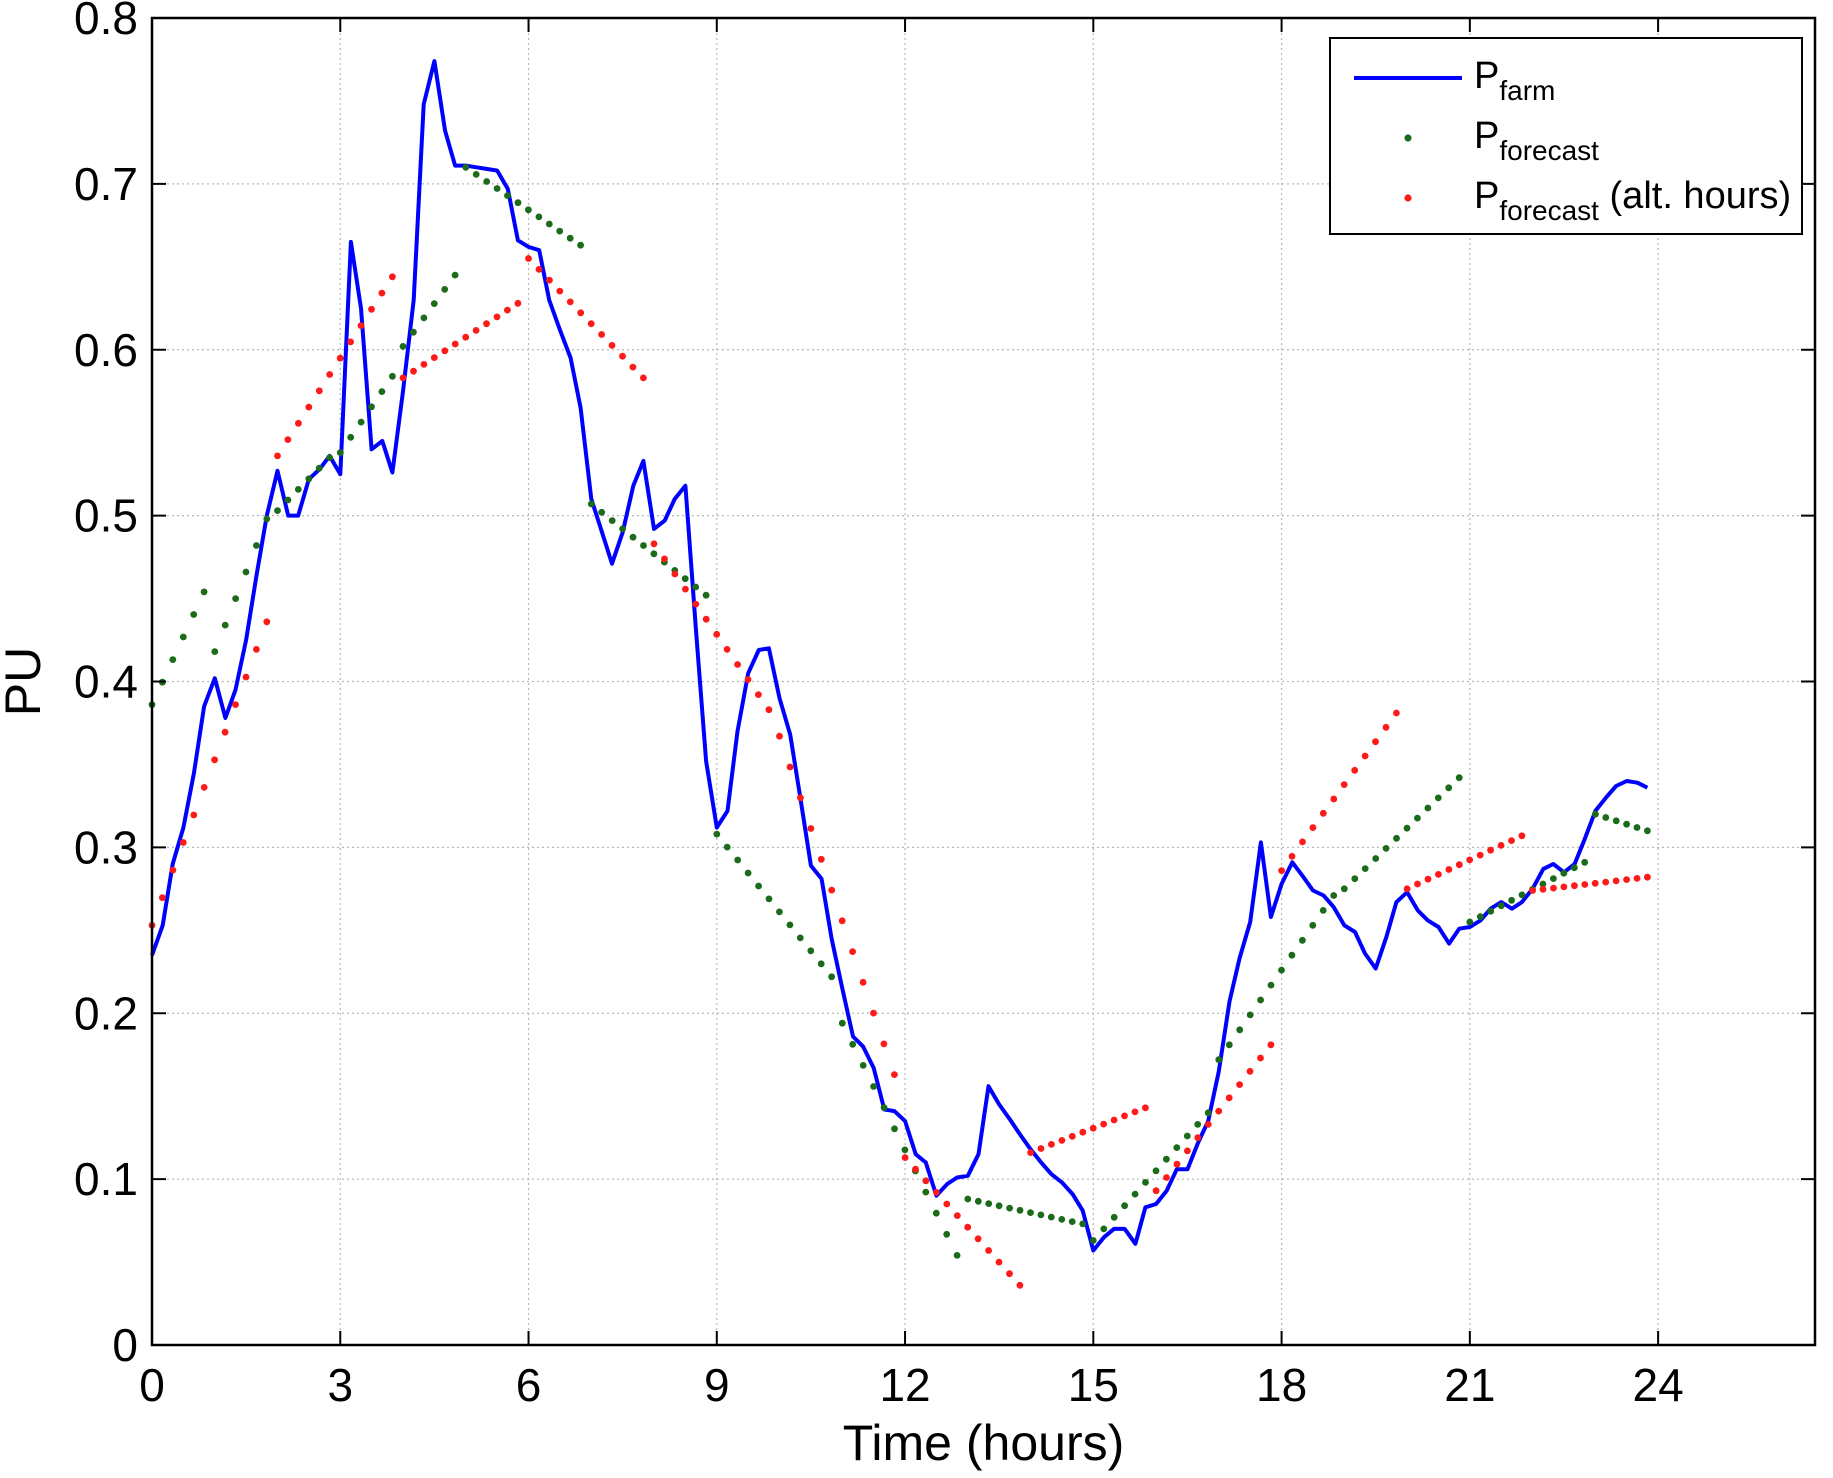 Image resolution: width=1833 pixels, height=1478 pixels. What do you see at coordinates (1527, 90) in the screenshot?
I see `legend-label-subscript: farm` at bounding box center [1527, 90].